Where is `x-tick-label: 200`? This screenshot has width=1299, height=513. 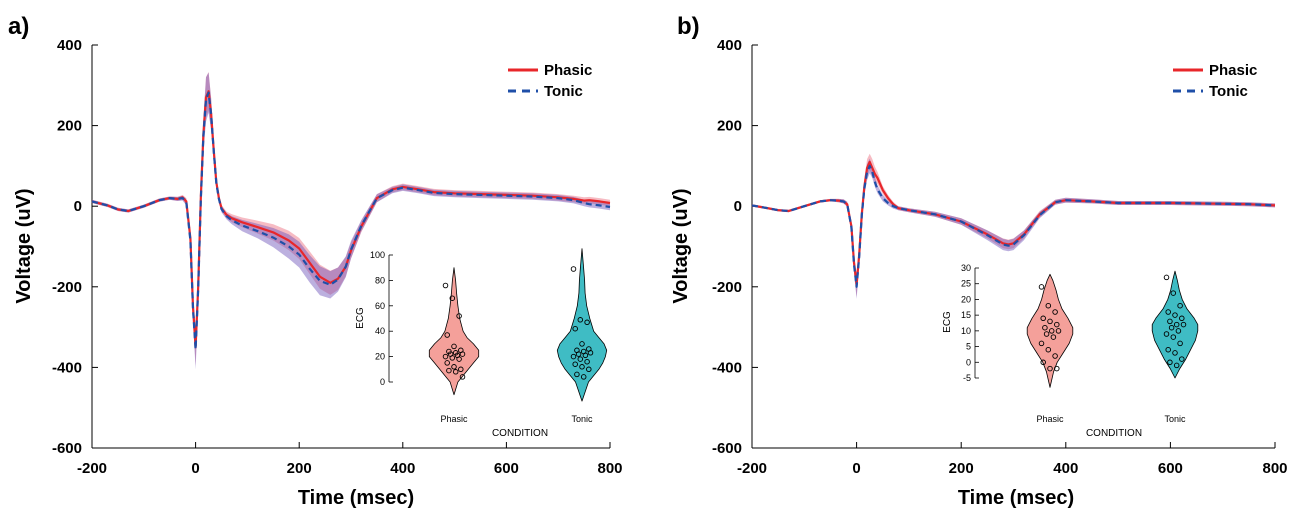 x-tick-label: 200 is located at coordinates (961, 468).